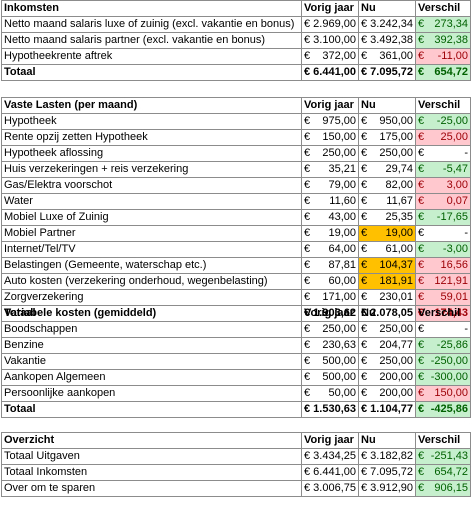 The width and height of the screenshot is (474, 526). What do you see at coordinates (396, 281) in the screenshot?
I see `now-value: 181,91` at bounding box center [396, 281].